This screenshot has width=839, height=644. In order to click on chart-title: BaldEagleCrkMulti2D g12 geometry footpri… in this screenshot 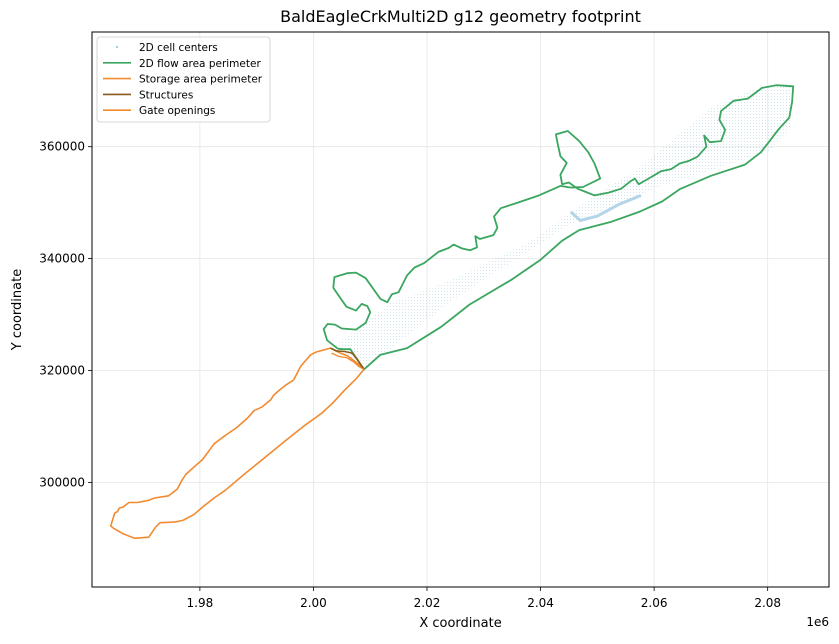, I will do `click(460, 16)`.